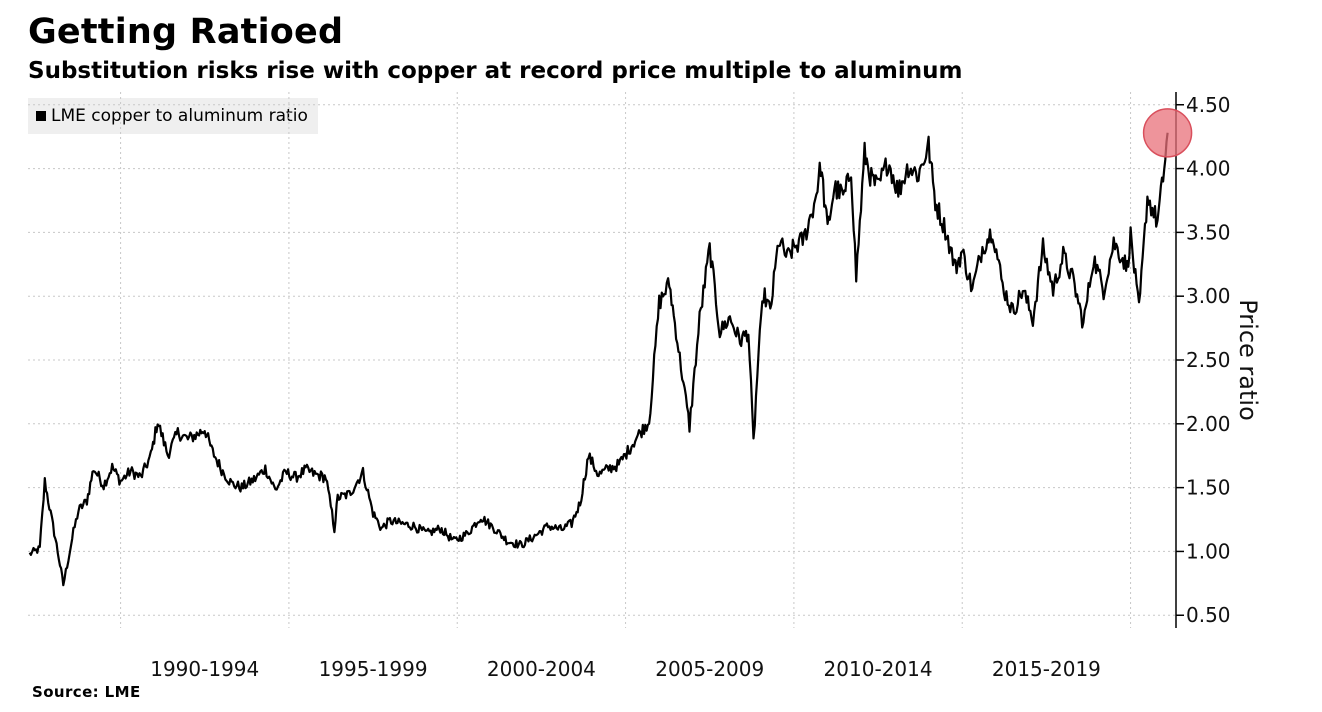 This screenshot has width=1322, height=712. What do you see at coordinates (1208, 424) in the screenshot?
I see `y-tick-label: 2.00` at bounding box center [1208, 424].